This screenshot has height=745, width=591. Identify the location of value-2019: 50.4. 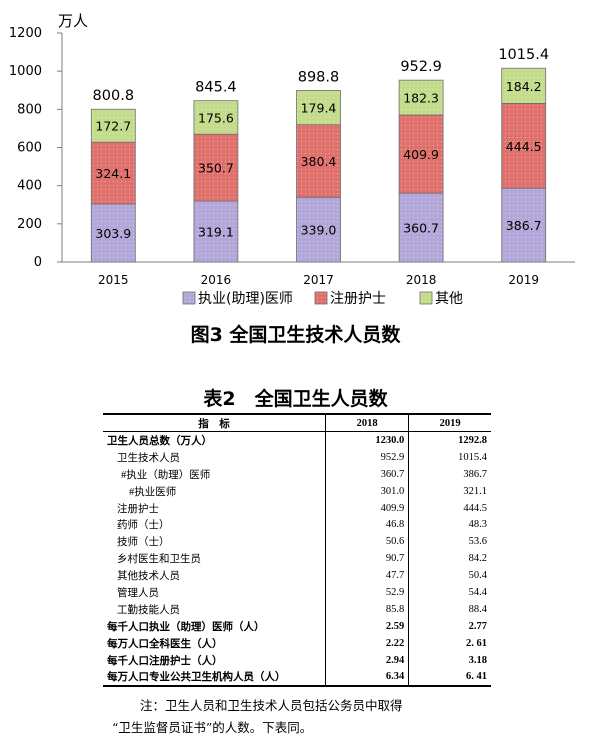
(477, 576).